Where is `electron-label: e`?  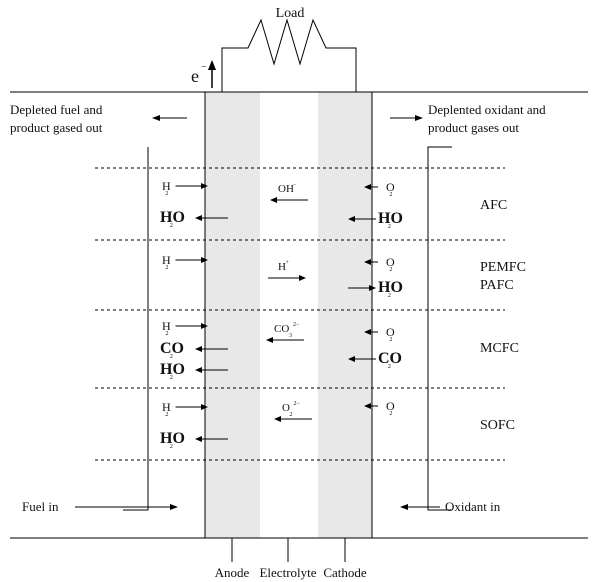
electron-label: e is located at coordinates (195, 76).